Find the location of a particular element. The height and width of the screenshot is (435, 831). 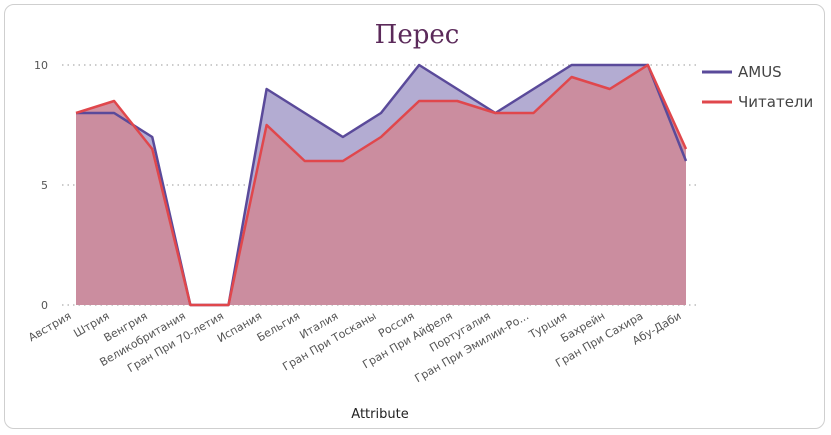

legend-label: Читатели is located at coordinates (775, 102).